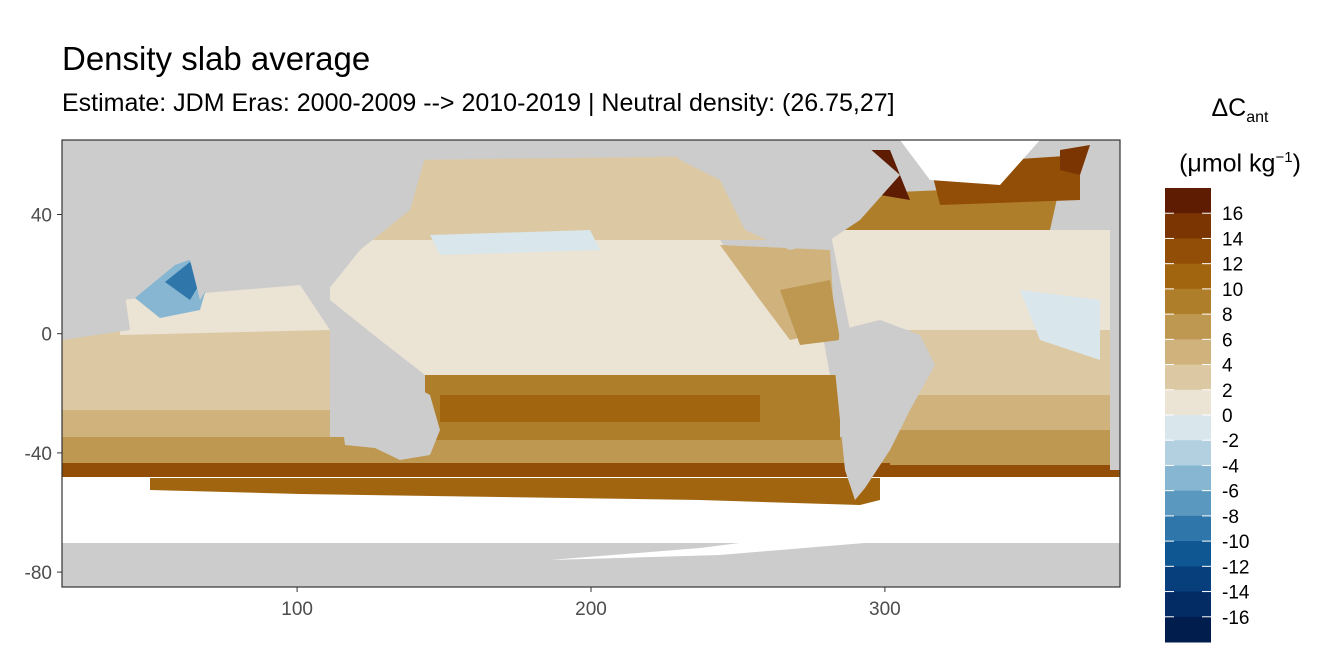 The image size is (1344, 672). Describe the element at coordinates (1240, 110) in the screenshot. I see `legend-title-variable: ΔCant` at that location.